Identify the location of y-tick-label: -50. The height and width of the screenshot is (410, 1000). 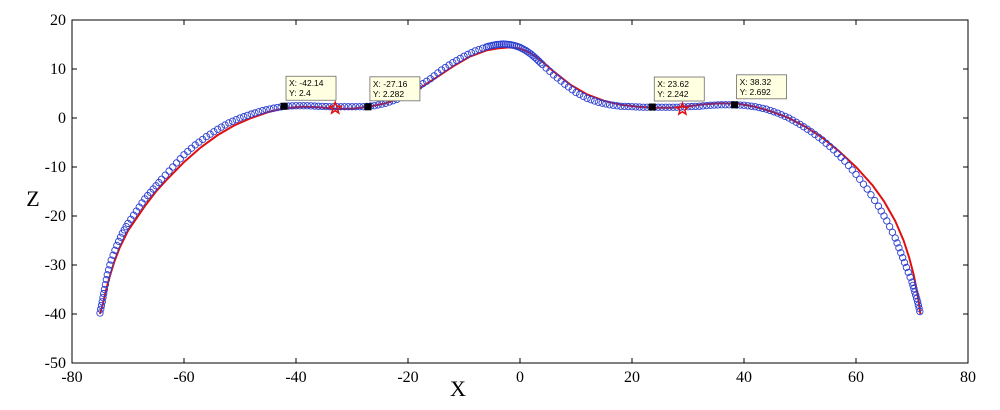
(55, 363).